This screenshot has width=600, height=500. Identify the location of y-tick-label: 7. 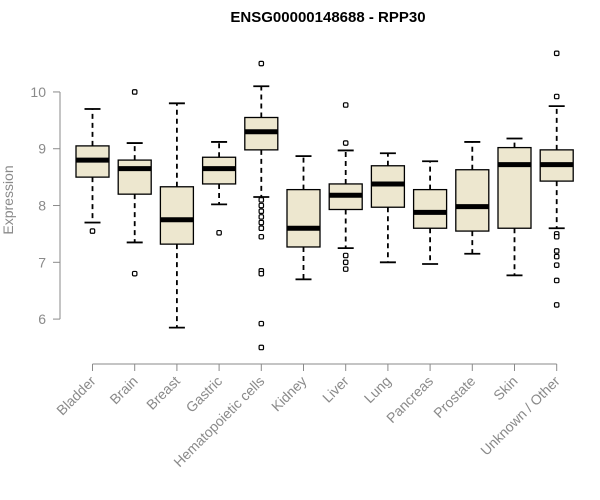
(42, 262).